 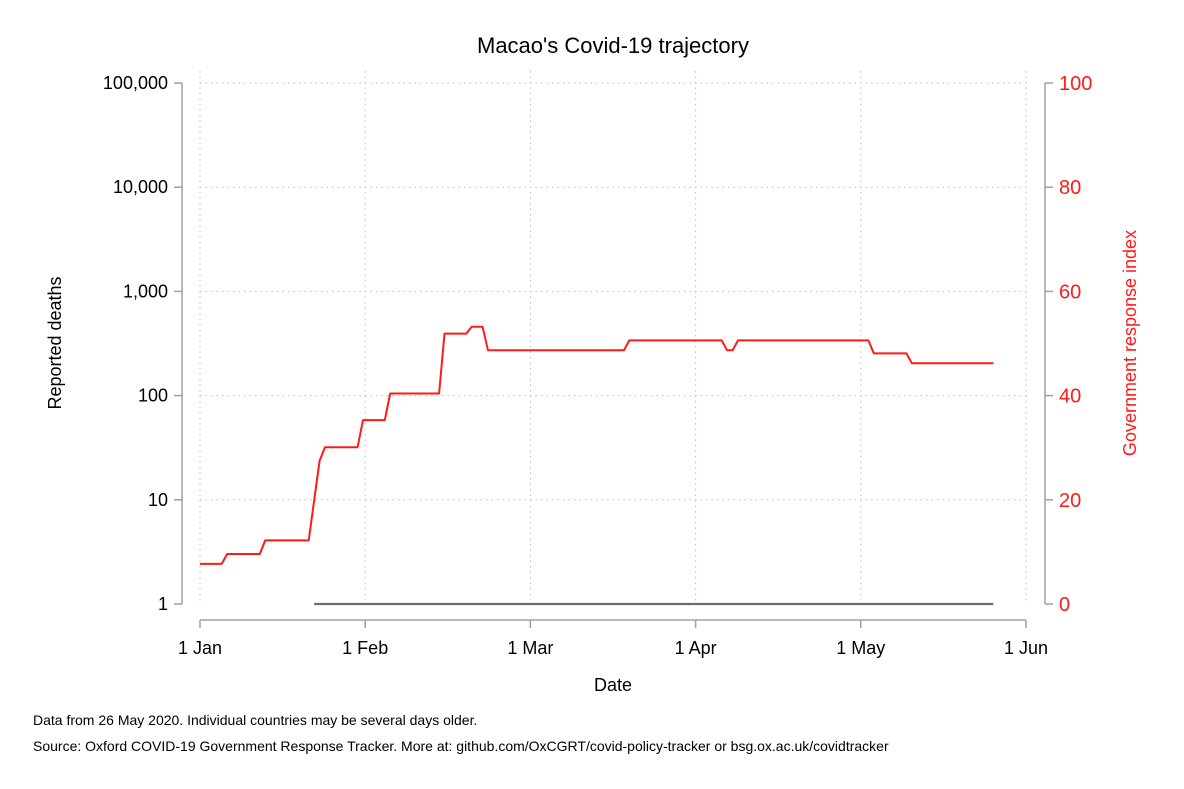 What do you see at coordinates (1070, 188) in the screenshot?
I see `y-right-tick-label: 80` at bounding box center [1070, 188].